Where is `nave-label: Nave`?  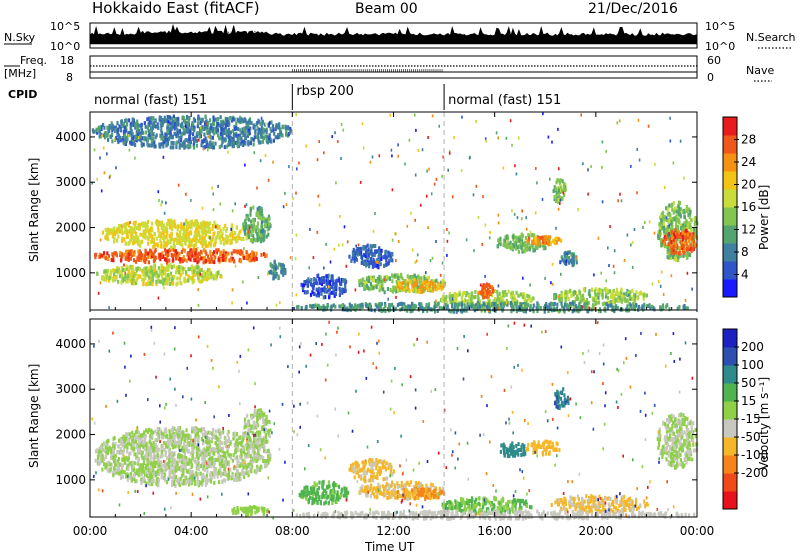 nave-label: Nave is located at coordinates (760, 70).